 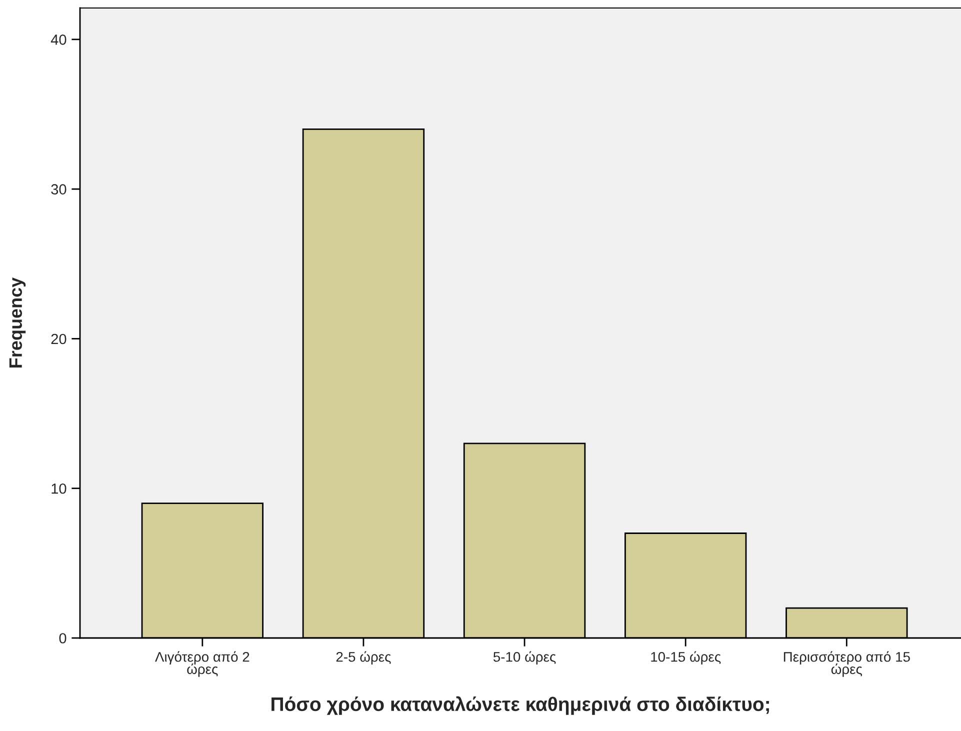 I want to click on y-axis-title: Frequency, so click(x=17, y=322).